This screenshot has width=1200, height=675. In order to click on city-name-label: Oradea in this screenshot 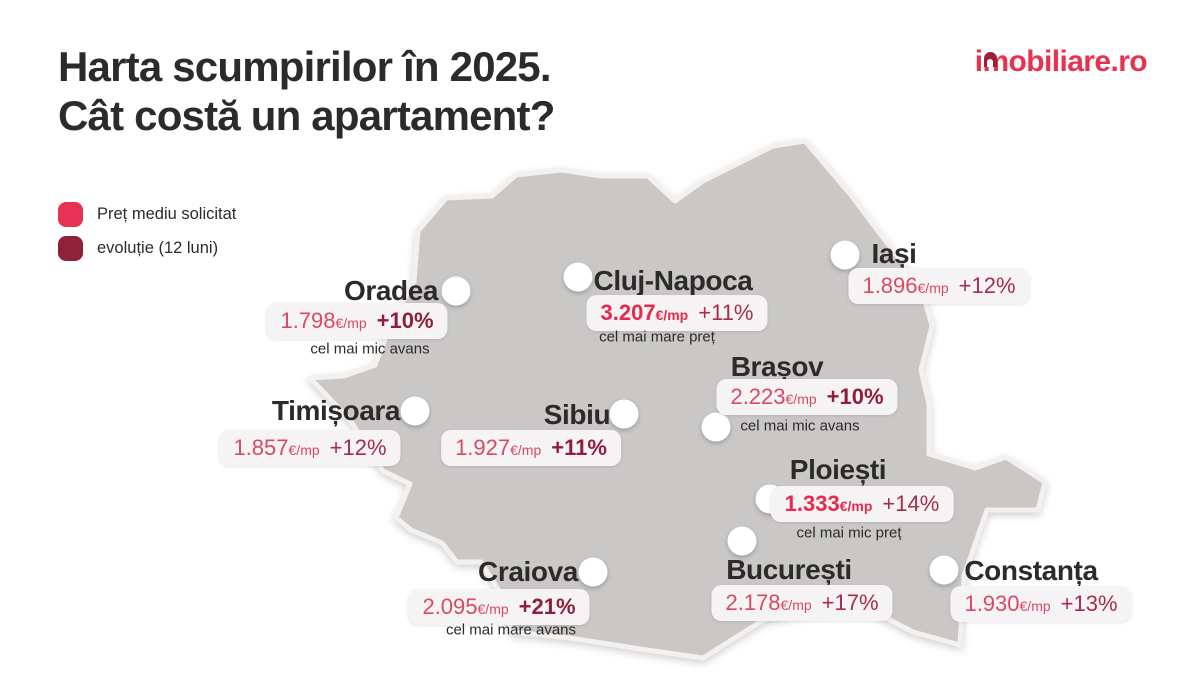, I will do `click(391, 290)`.